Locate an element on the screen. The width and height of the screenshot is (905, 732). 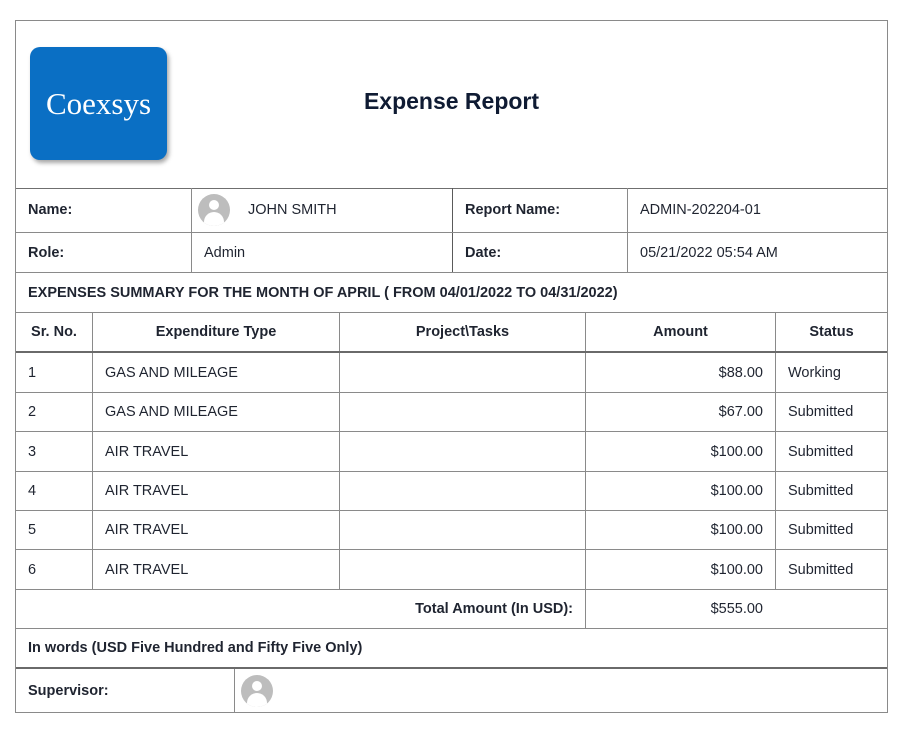
total-label: Total Amount (In USD): is located at coordinates (494, 609).